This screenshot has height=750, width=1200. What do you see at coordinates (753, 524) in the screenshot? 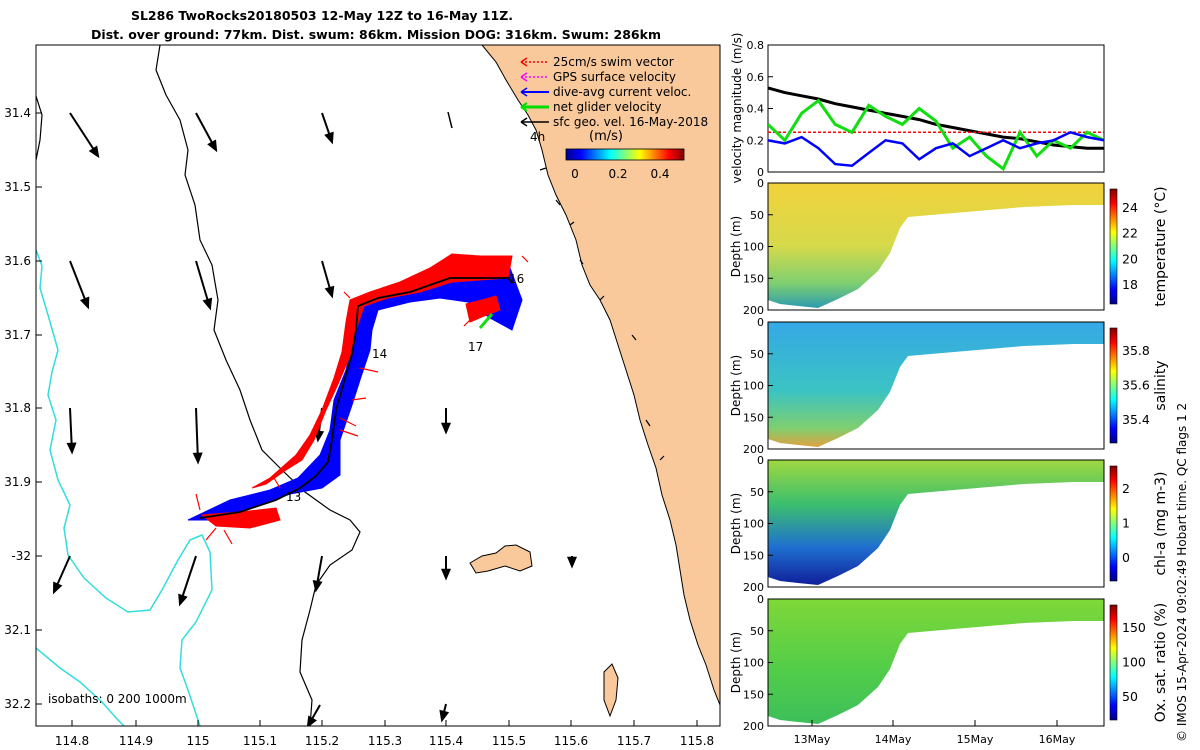
I see `chla-depth-tick-label: 100` at bounding box center [753, 524].